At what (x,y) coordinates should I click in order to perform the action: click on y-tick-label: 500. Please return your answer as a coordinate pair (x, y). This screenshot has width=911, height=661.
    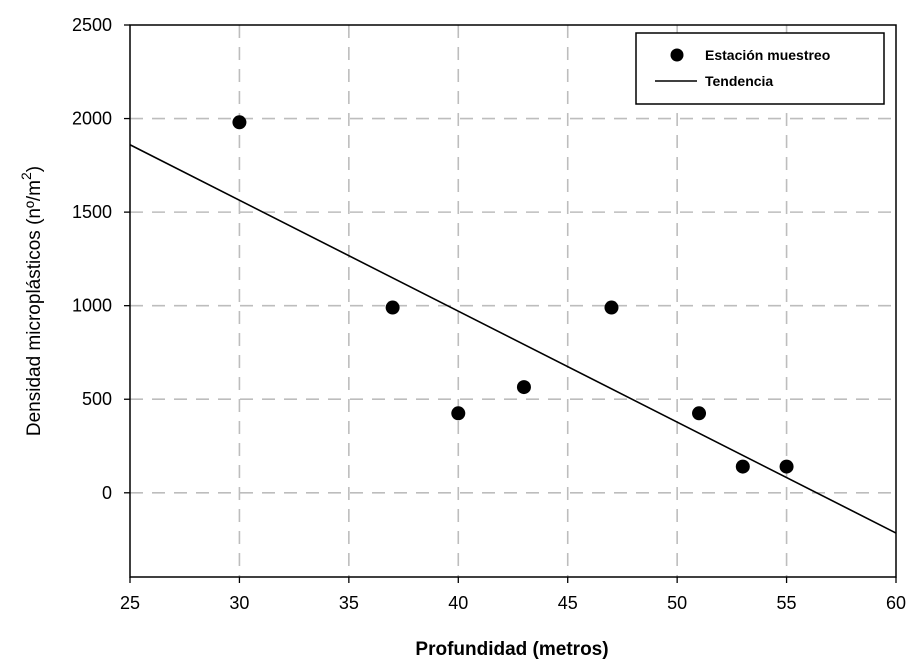
    Looking at the image, I should click on (97, 399).